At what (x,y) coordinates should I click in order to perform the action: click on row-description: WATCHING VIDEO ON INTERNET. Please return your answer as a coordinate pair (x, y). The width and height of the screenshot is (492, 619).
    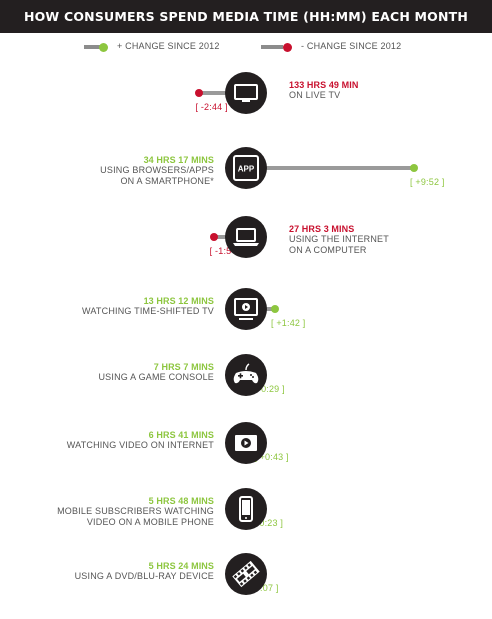
    Looking at the image, I should click on (140, 445).